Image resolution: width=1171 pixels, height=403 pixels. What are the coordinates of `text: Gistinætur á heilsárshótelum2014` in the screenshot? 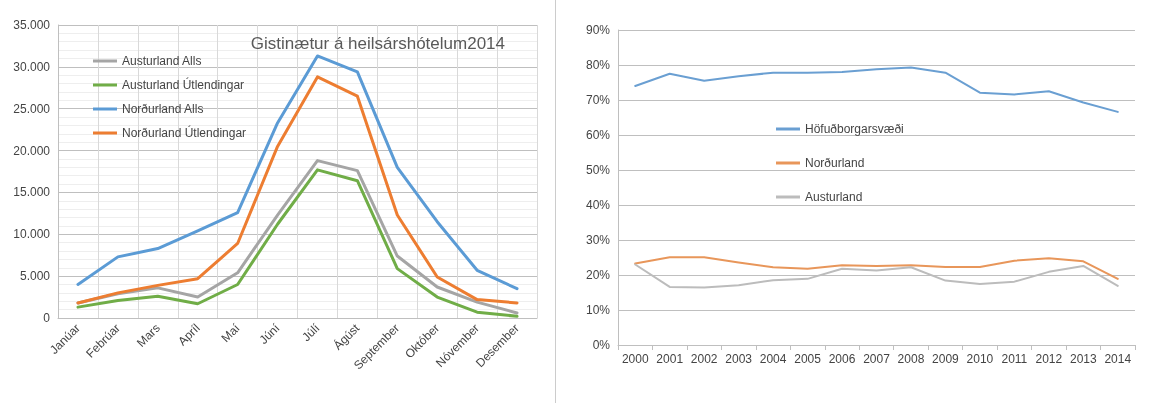 It's located at (377, 43).